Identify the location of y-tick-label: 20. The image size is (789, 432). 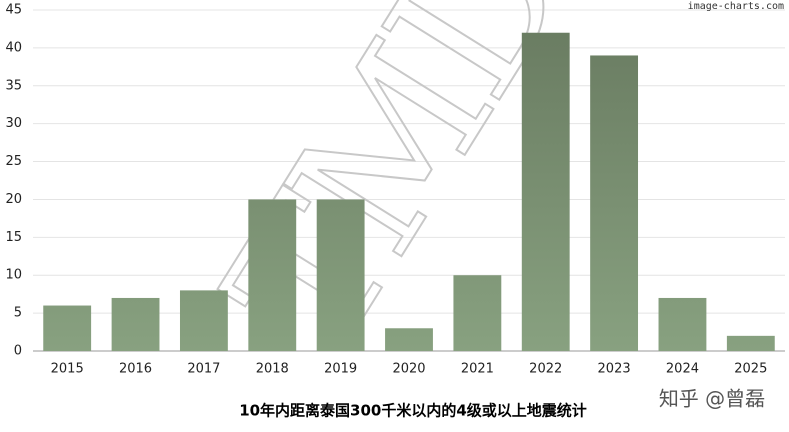
(13, 199).